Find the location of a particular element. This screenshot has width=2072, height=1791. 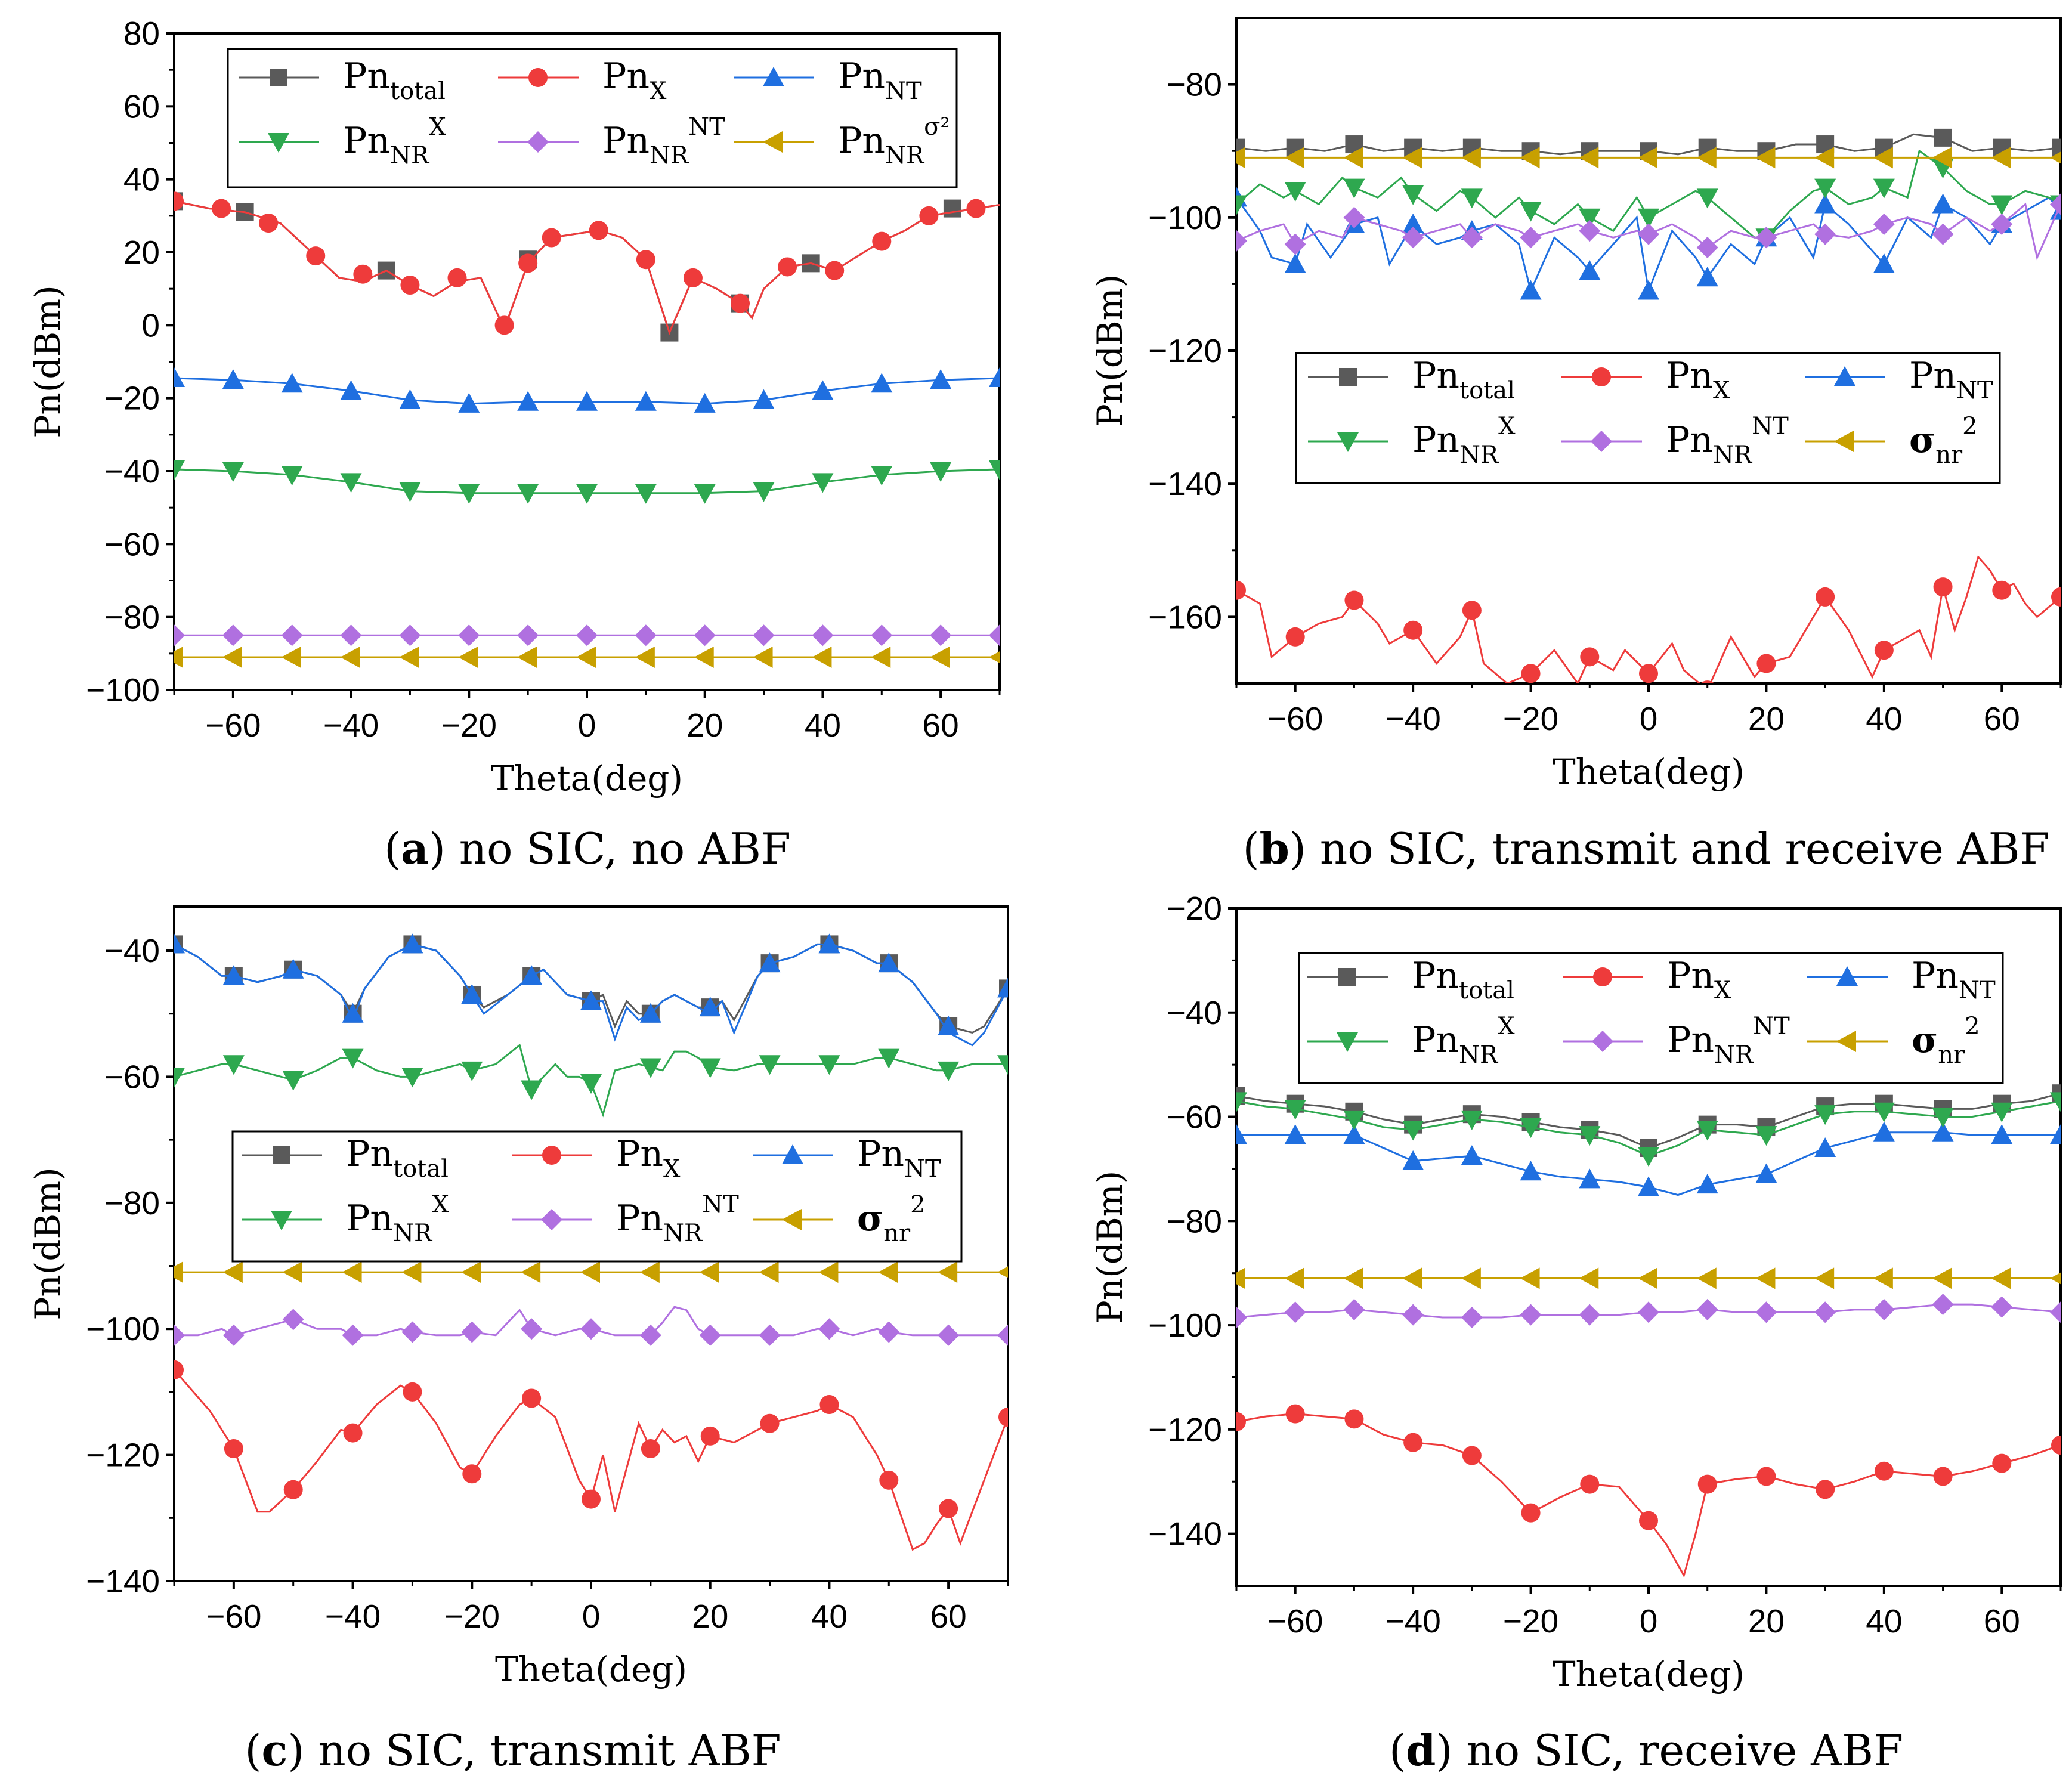

legend-marker-sigma is located at coordinates (1846, 1041).